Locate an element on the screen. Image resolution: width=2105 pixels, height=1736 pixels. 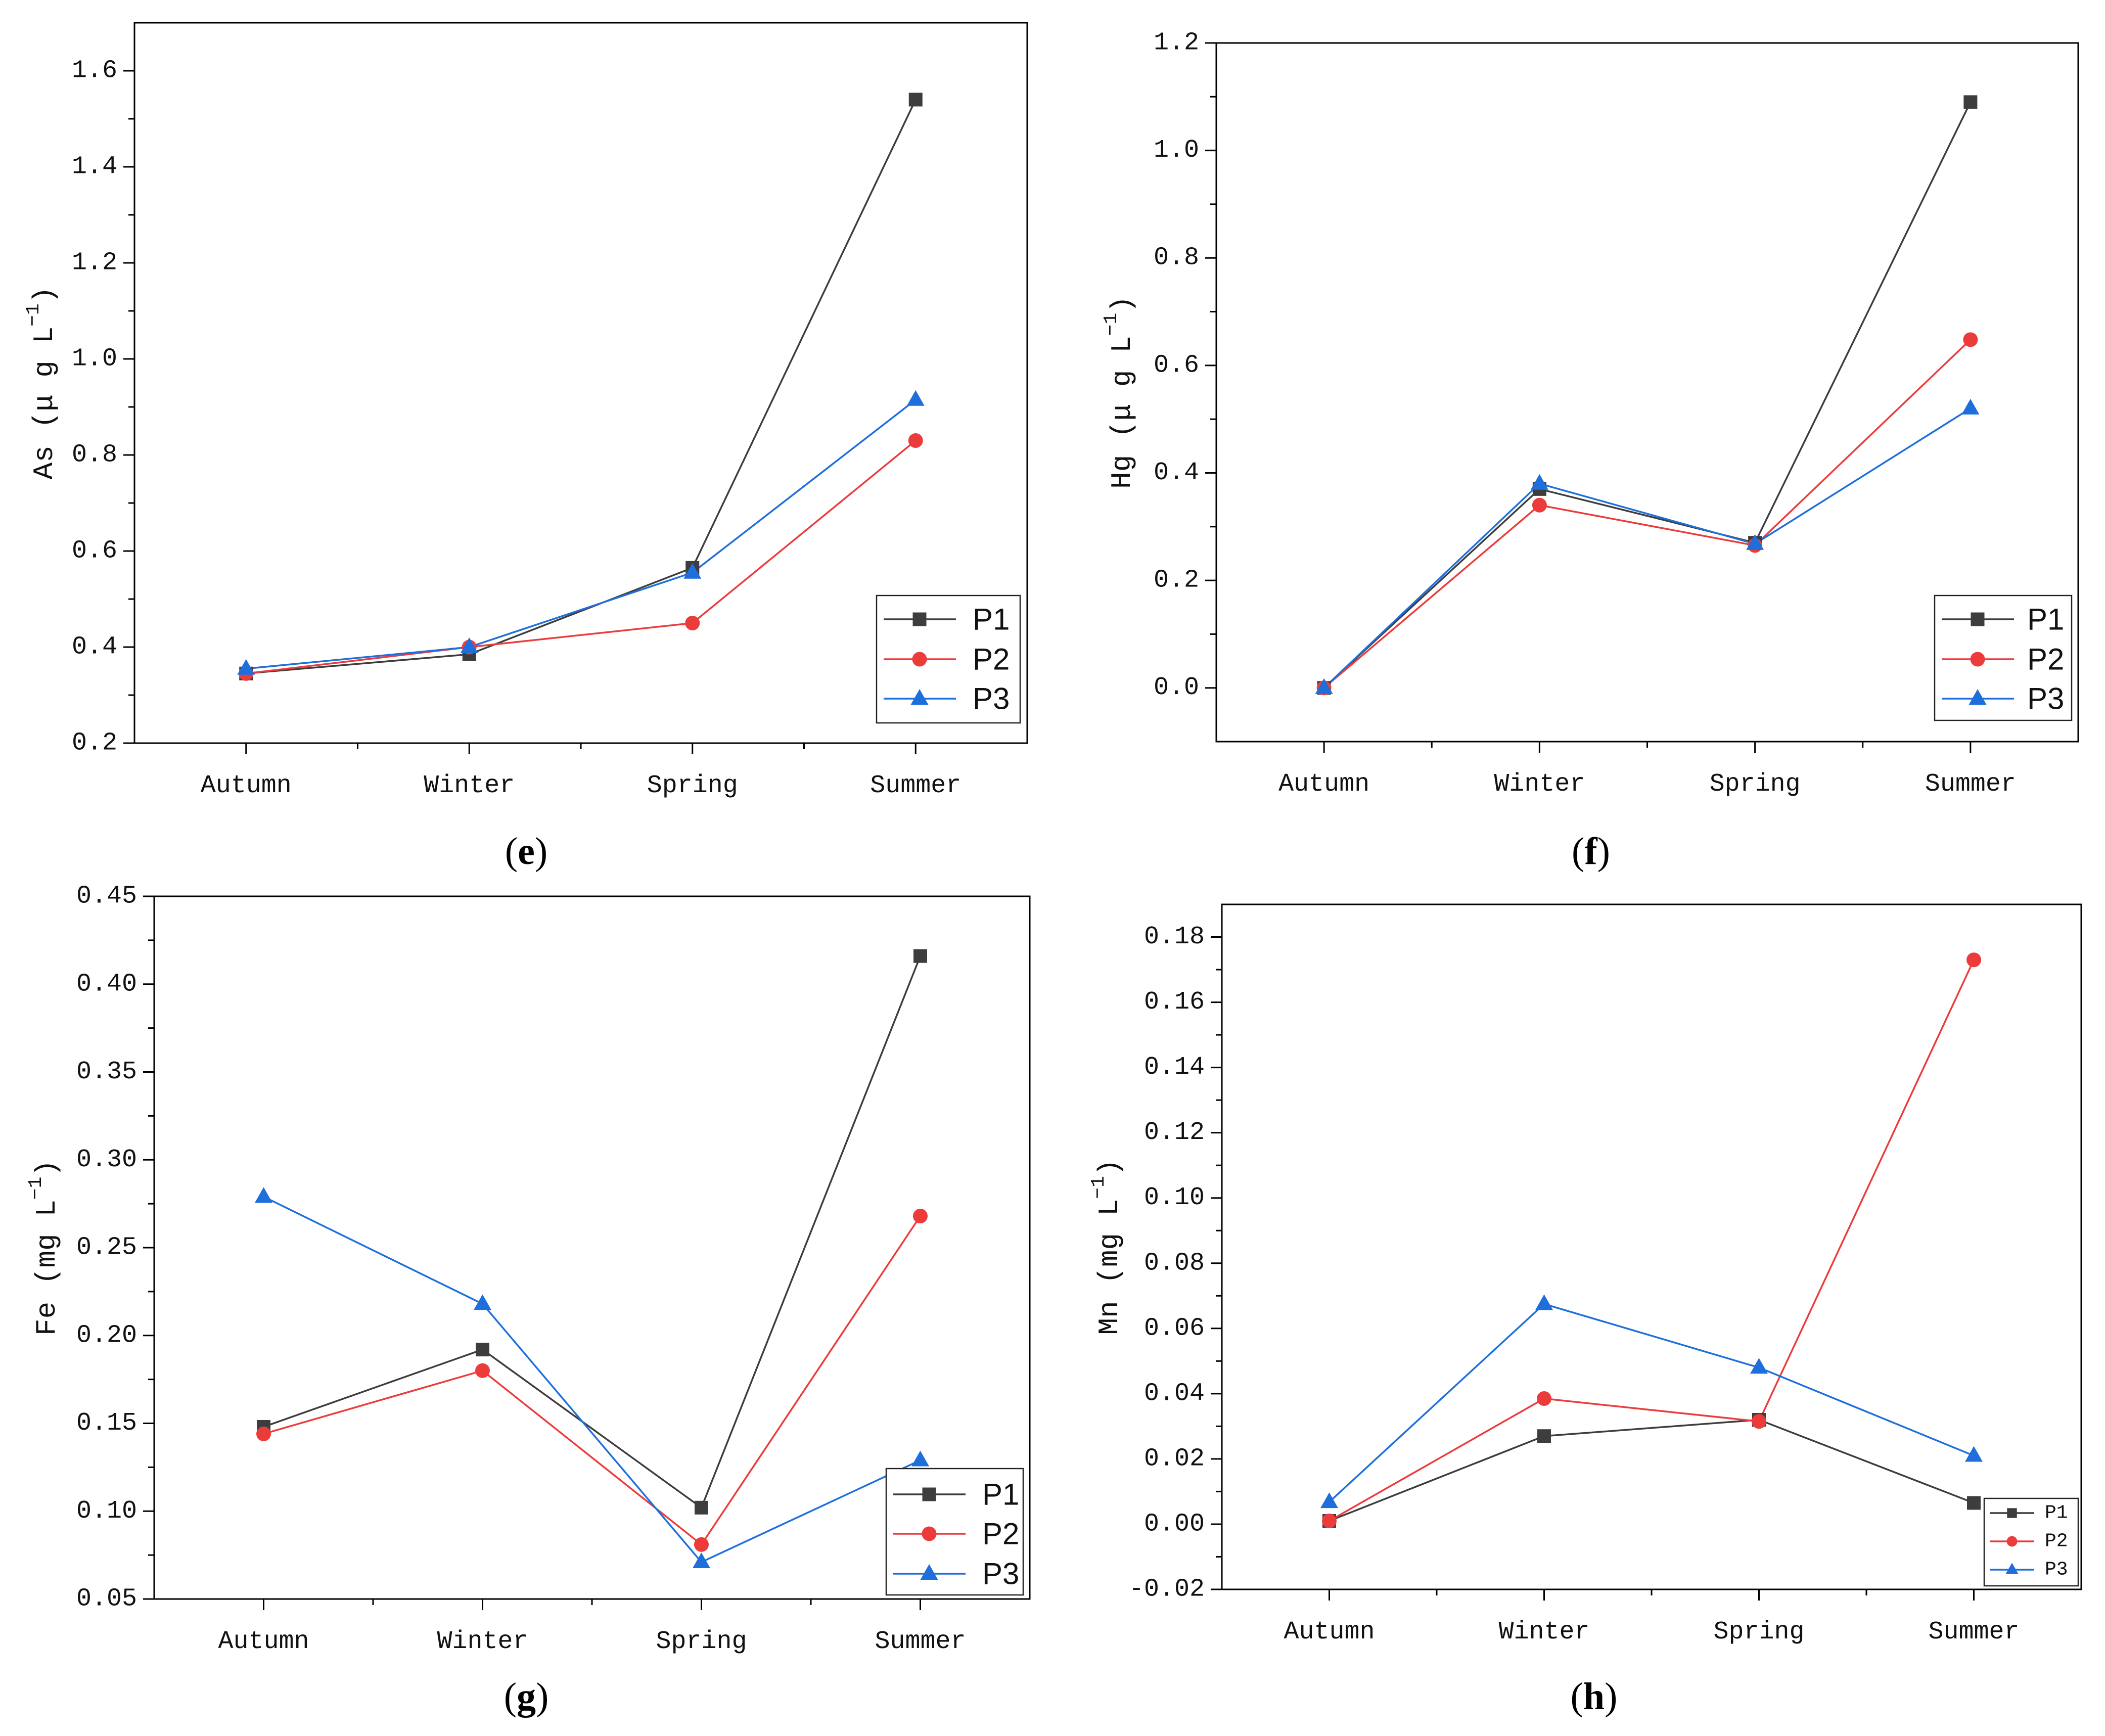
y-tick-label: 1.6 is located at coordinates (94, 71).